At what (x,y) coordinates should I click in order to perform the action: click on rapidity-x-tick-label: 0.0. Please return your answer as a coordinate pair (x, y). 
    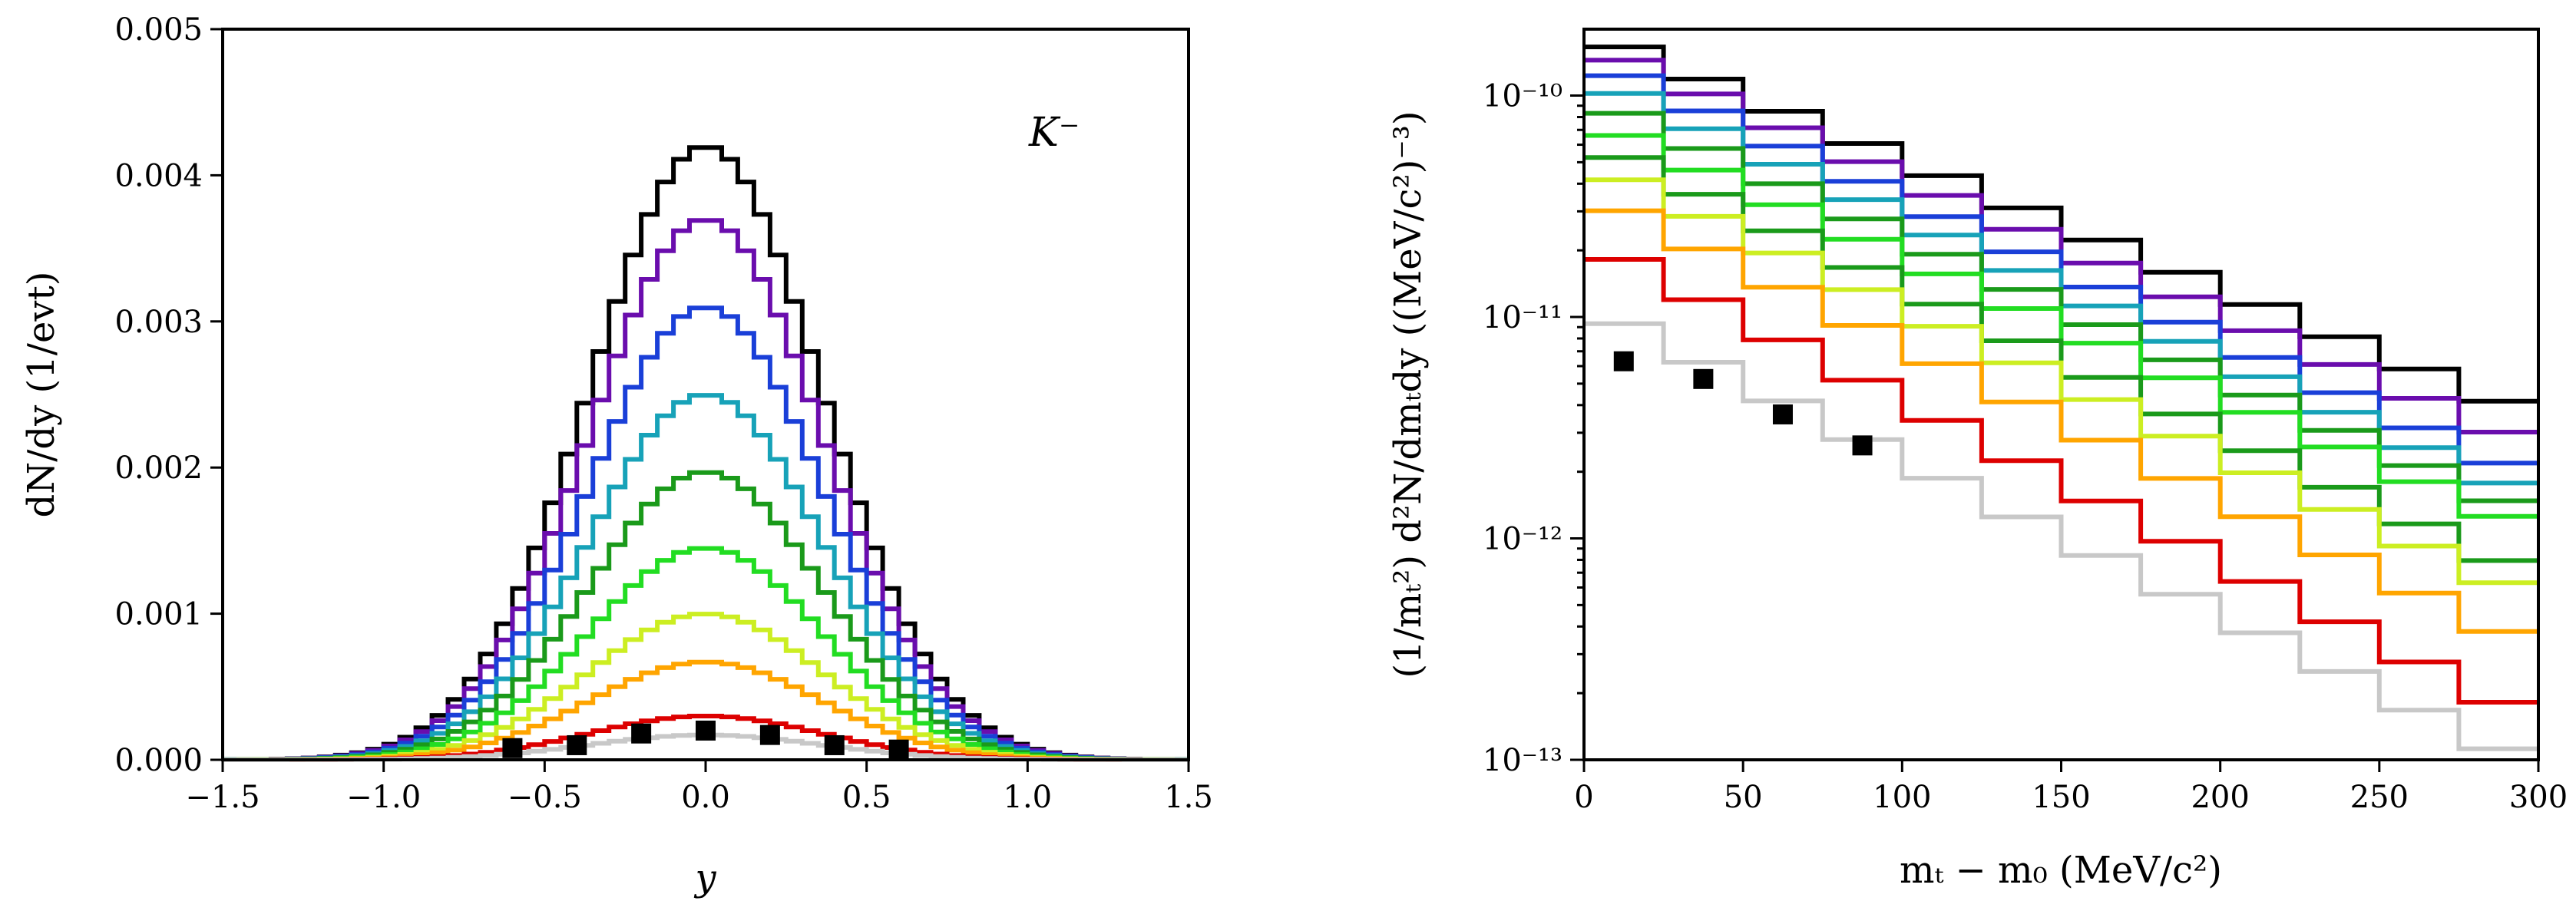
    Looking at the image, I should click on (705, 797).